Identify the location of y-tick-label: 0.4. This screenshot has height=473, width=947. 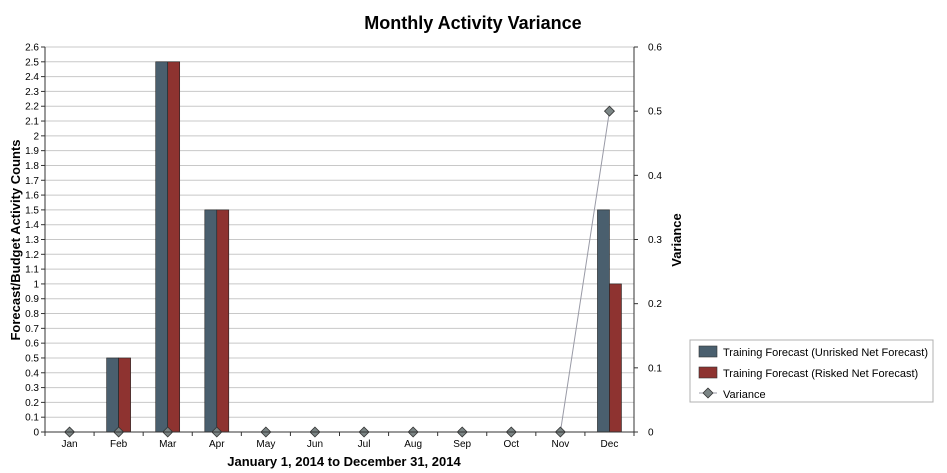
(32, 373).